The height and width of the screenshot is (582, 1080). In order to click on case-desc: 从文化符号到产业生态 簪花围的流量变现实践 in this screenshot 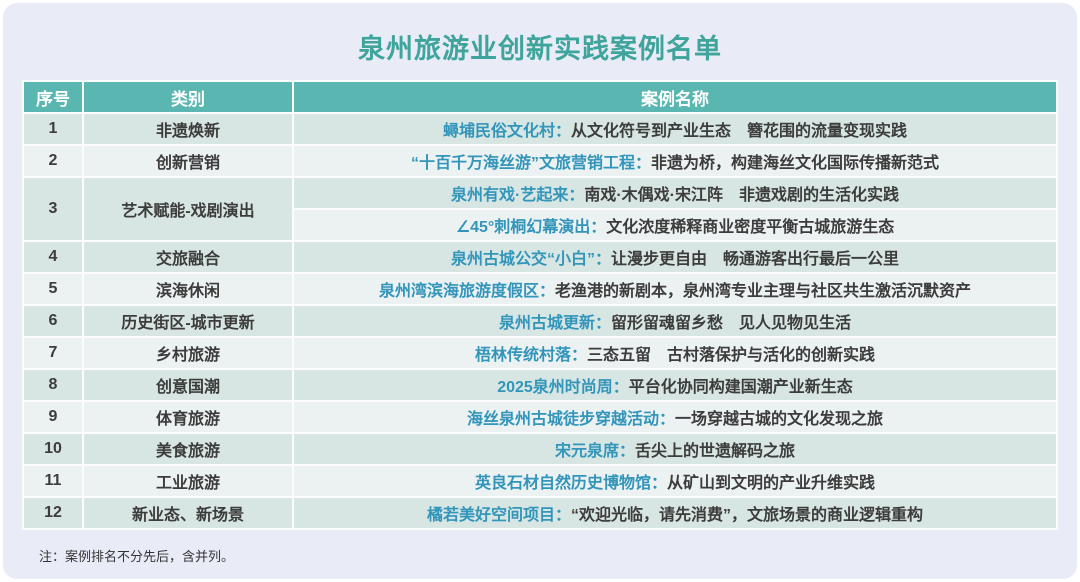, I will do `click(739, 131)`.